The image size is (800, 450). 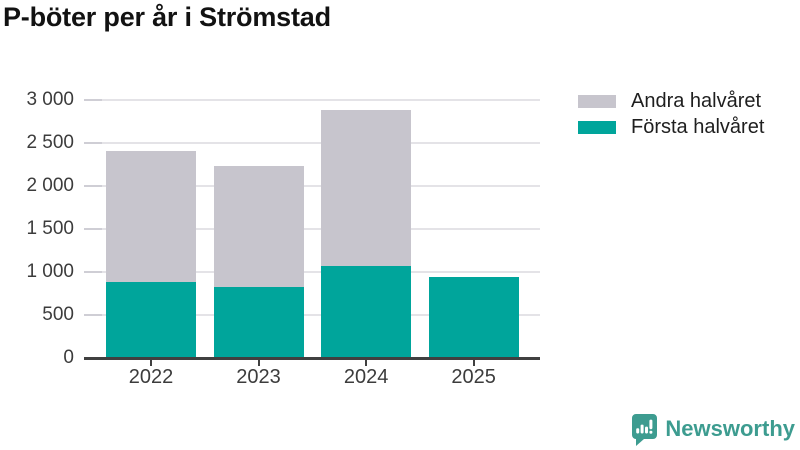 I want to click on y-axis-label-0: 0, so click(x=68, y=357).